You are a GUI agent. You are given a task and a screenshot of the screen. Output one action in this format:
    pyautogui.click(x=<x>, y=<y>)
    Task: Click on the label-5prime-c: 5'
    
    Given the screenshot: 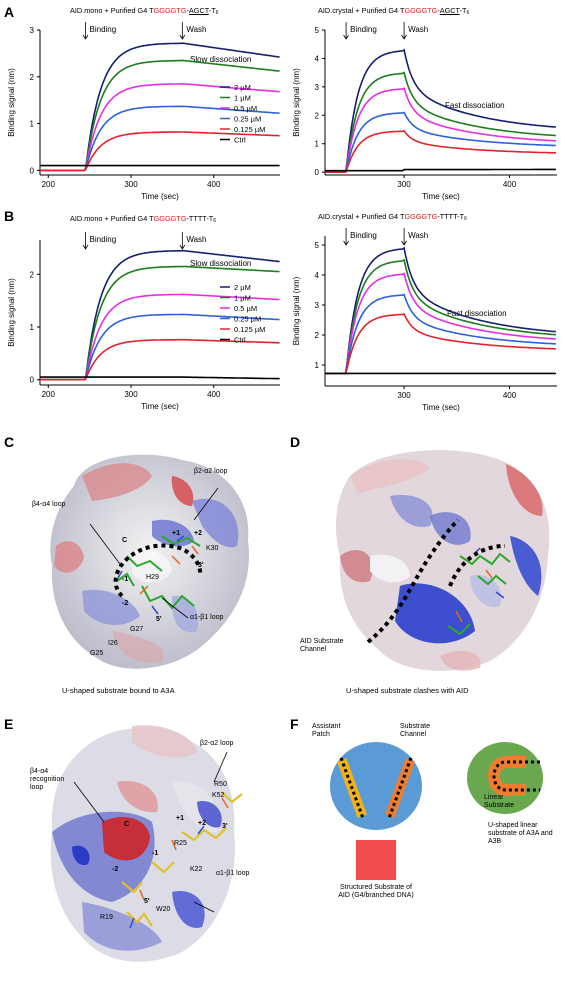 What is the action you would take?
    pyautogui.click(x=159, y=619)
    